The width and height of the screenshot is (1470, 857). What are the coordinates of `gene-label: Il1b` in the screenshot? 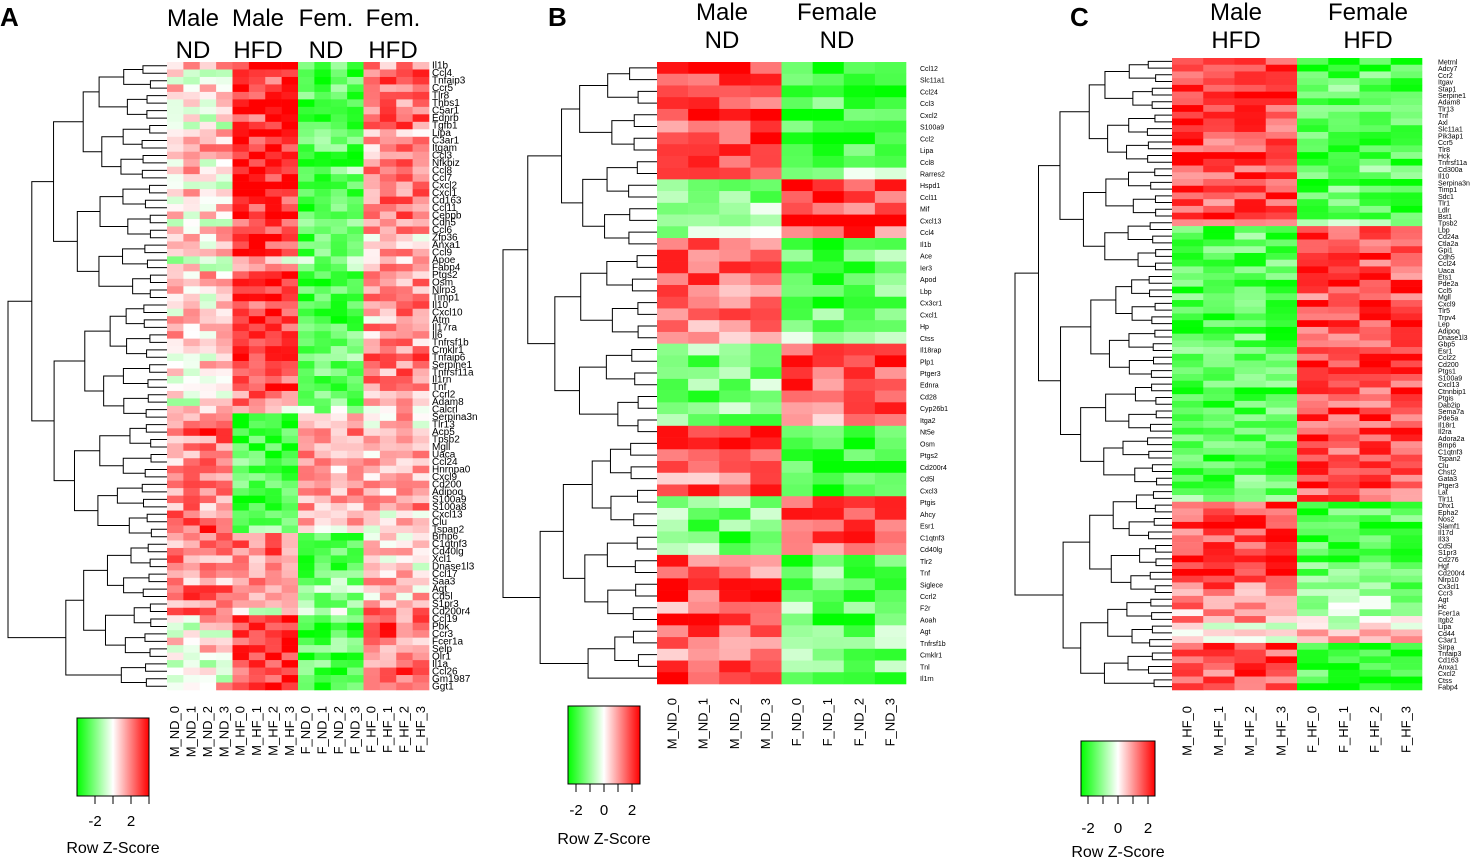 It's located at (925, 245).